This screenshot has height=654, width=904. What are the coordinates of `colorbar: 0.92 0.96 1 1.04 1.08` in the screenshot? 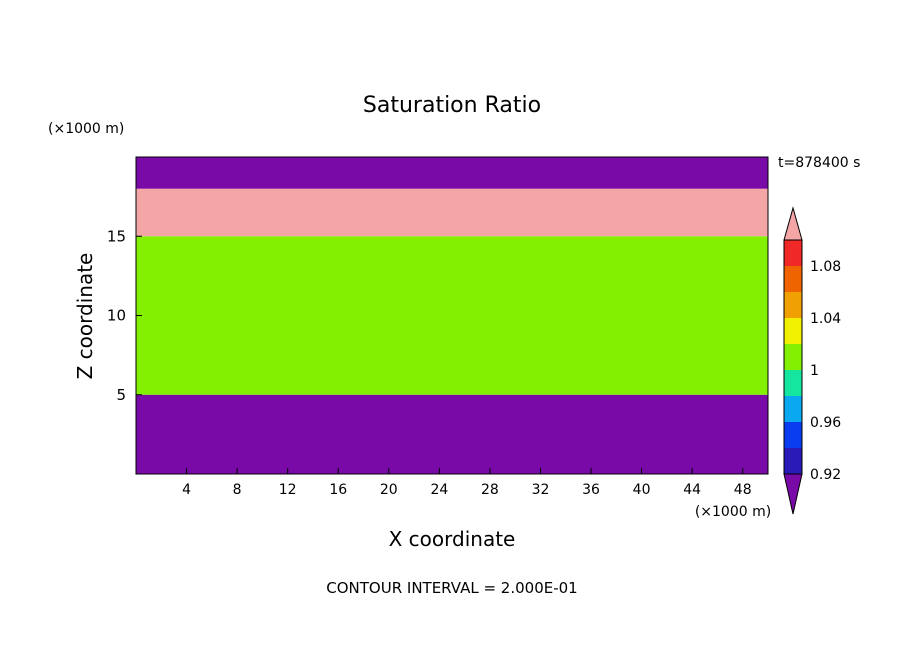 It's located at (812, 360).